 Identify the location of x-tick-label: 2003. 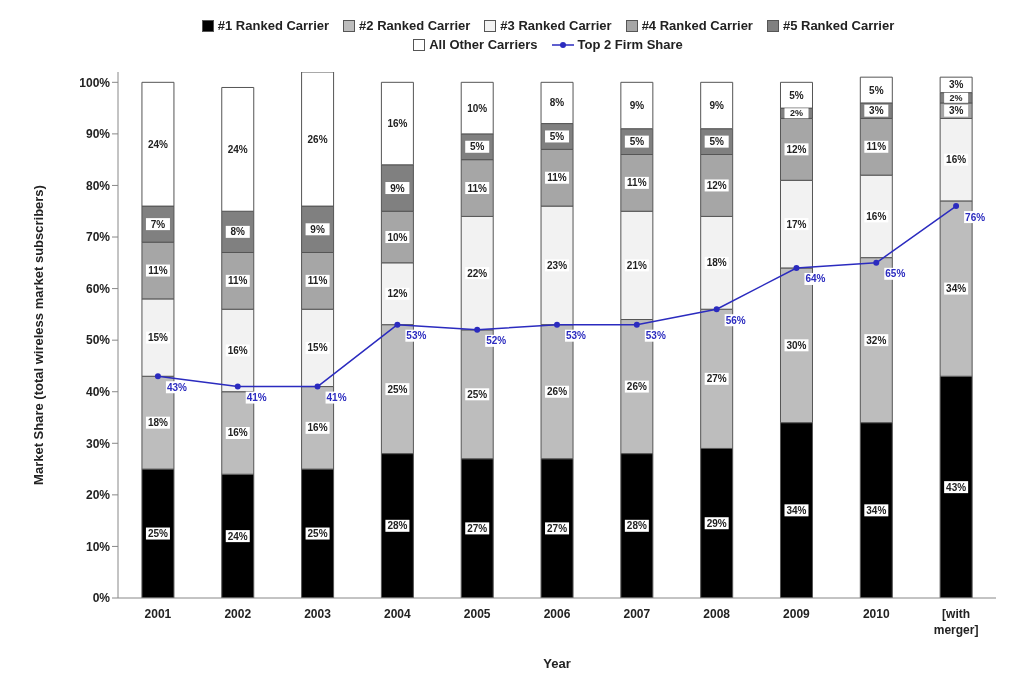
(318, 614).